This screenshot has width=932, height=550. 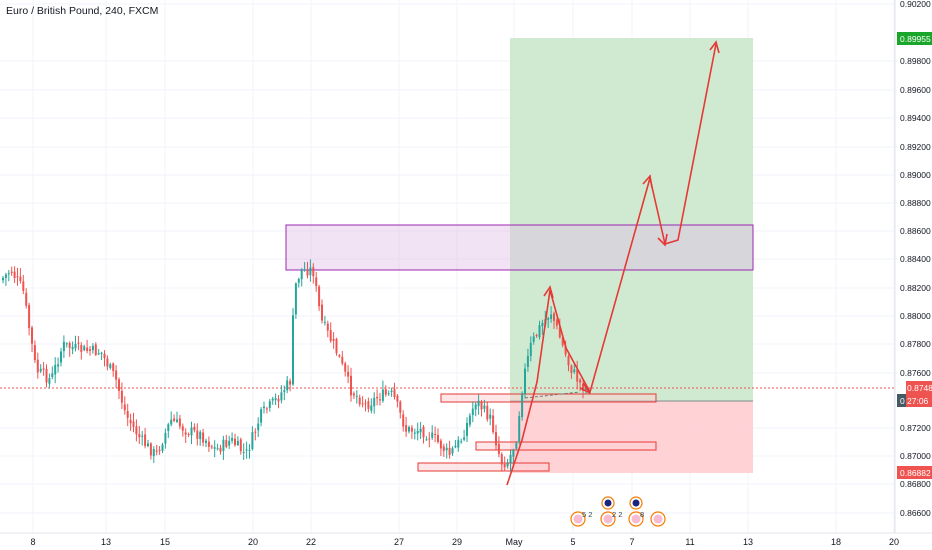 I want to click on supply-zone-box, so click(x=519, y=247).